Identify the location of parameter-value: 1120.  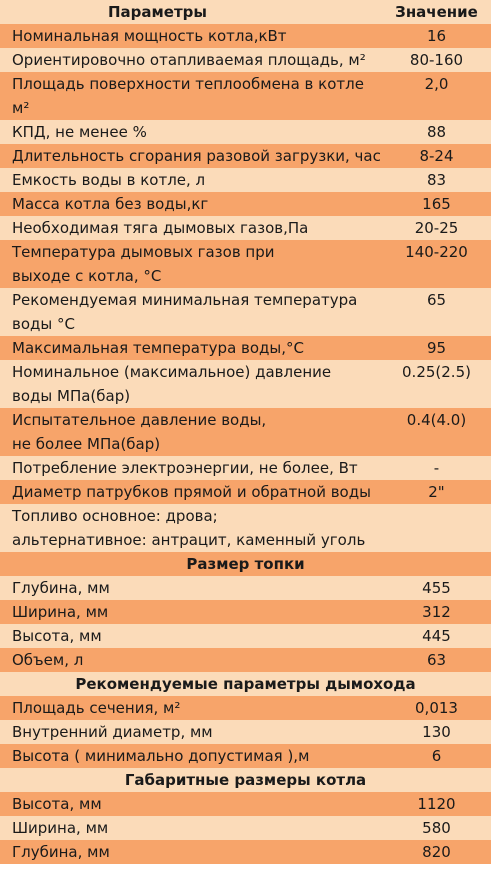
(436, 804).